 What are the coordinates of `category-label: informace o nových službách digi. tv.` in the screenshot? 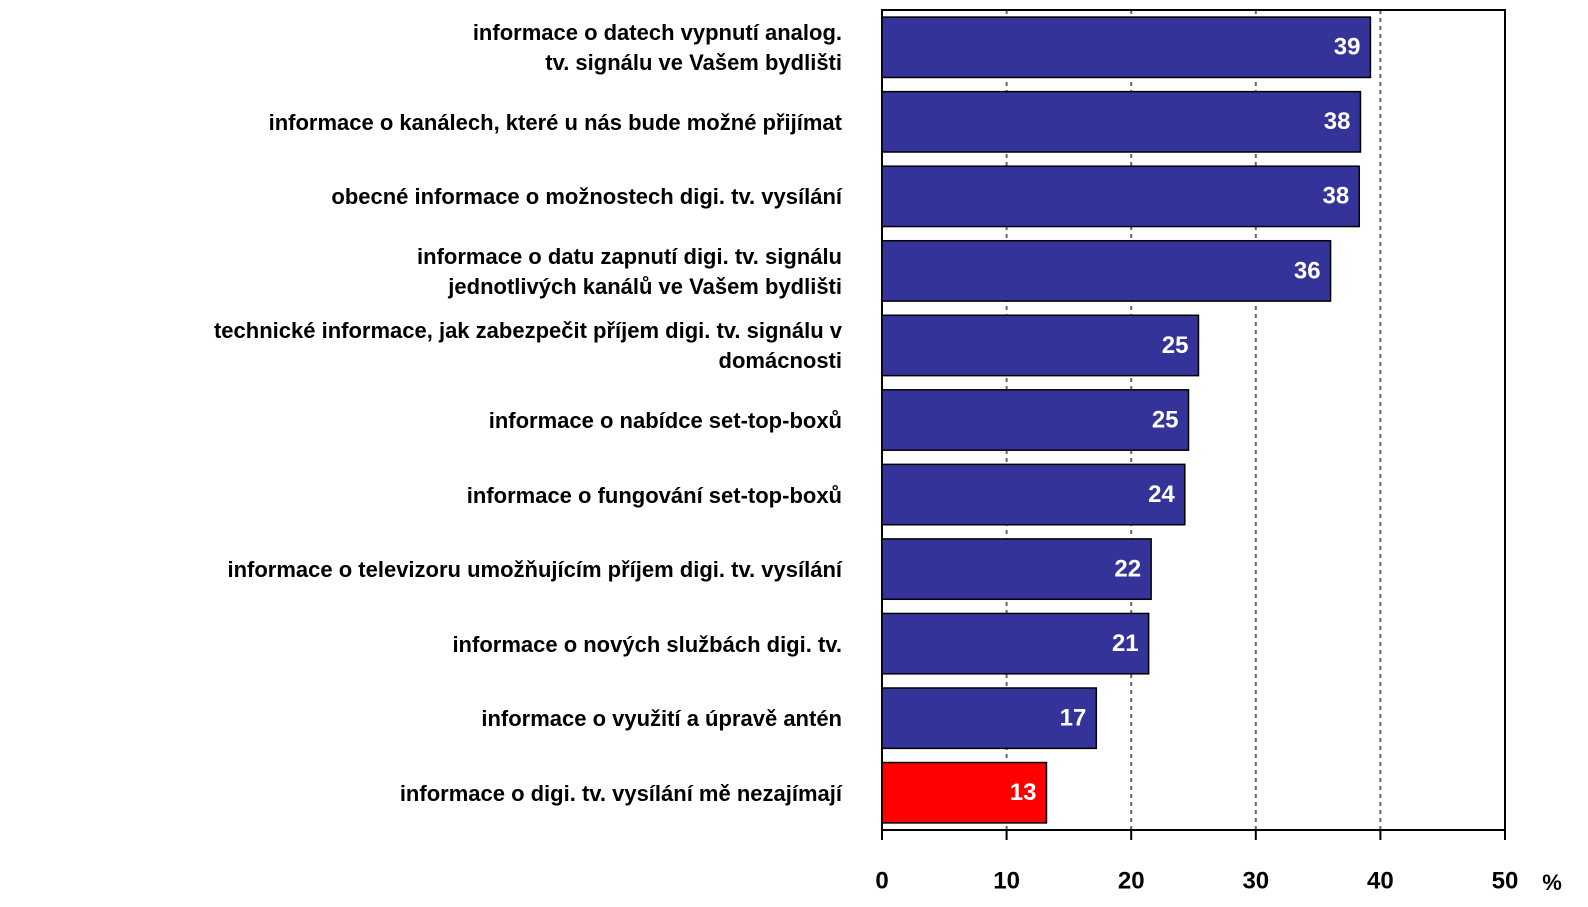 It's located at (647, 644).